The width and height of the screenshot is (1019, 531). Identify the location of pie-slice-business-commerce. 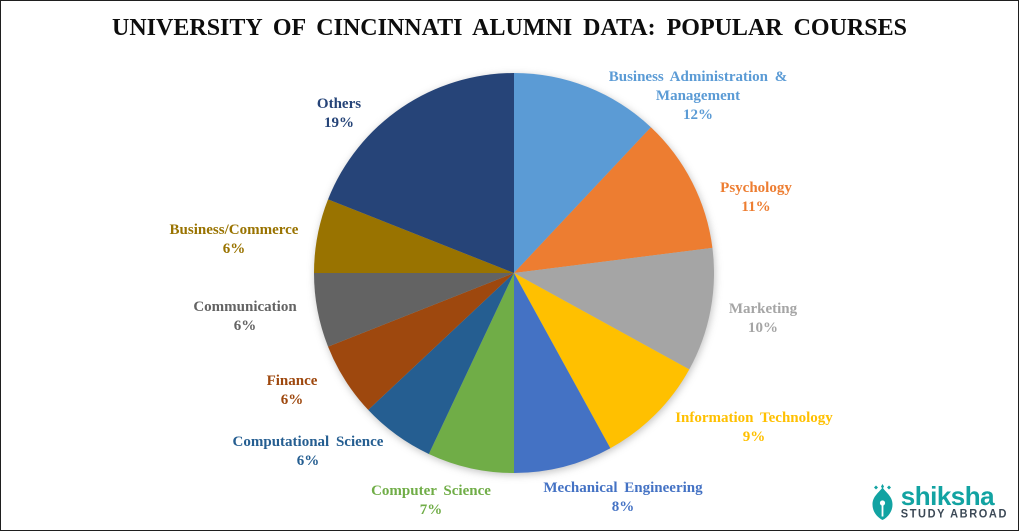
(414, 236).